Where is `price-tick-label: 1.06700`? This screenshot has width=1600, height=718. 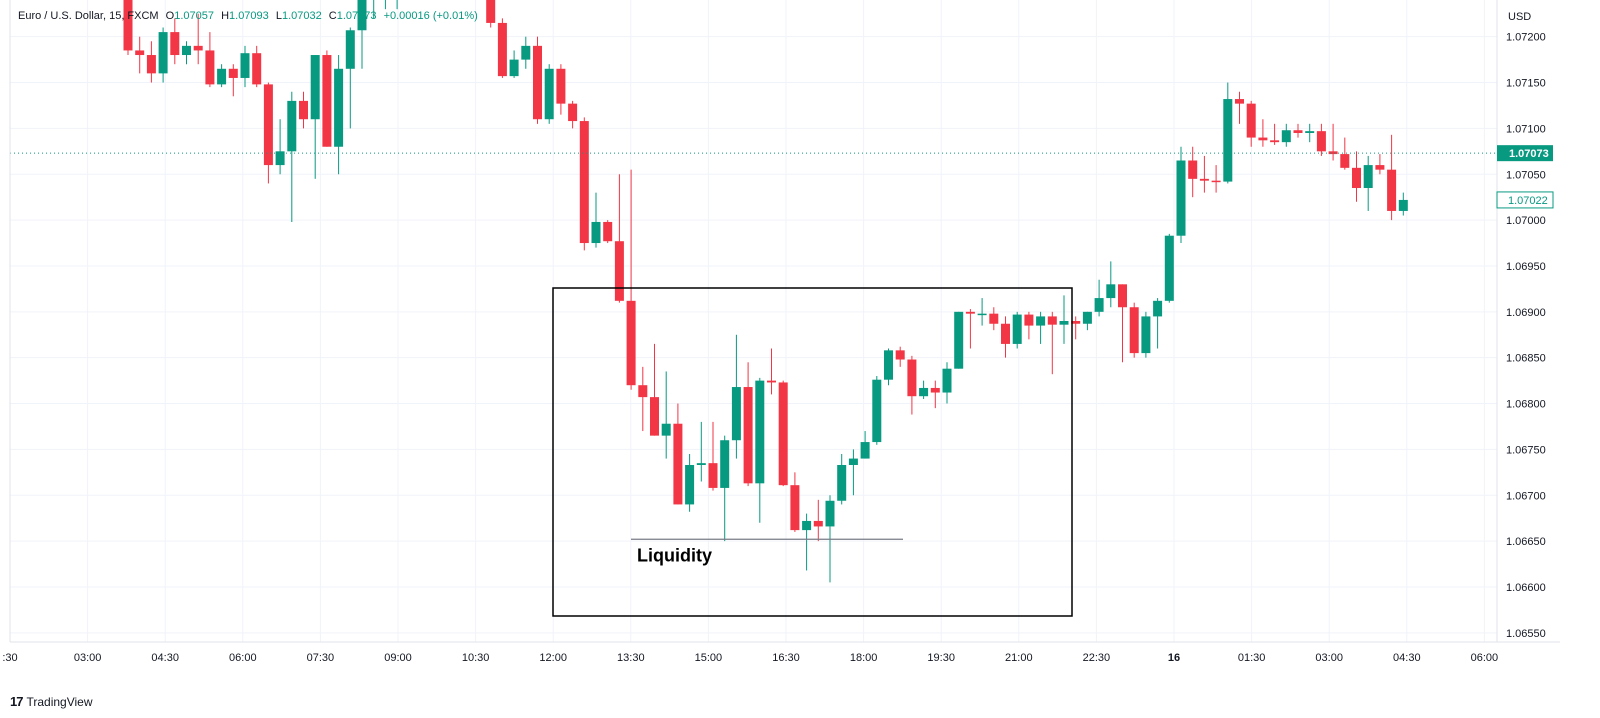 price-tick-label: 1.06700 is located at coordinates (1526, 496).